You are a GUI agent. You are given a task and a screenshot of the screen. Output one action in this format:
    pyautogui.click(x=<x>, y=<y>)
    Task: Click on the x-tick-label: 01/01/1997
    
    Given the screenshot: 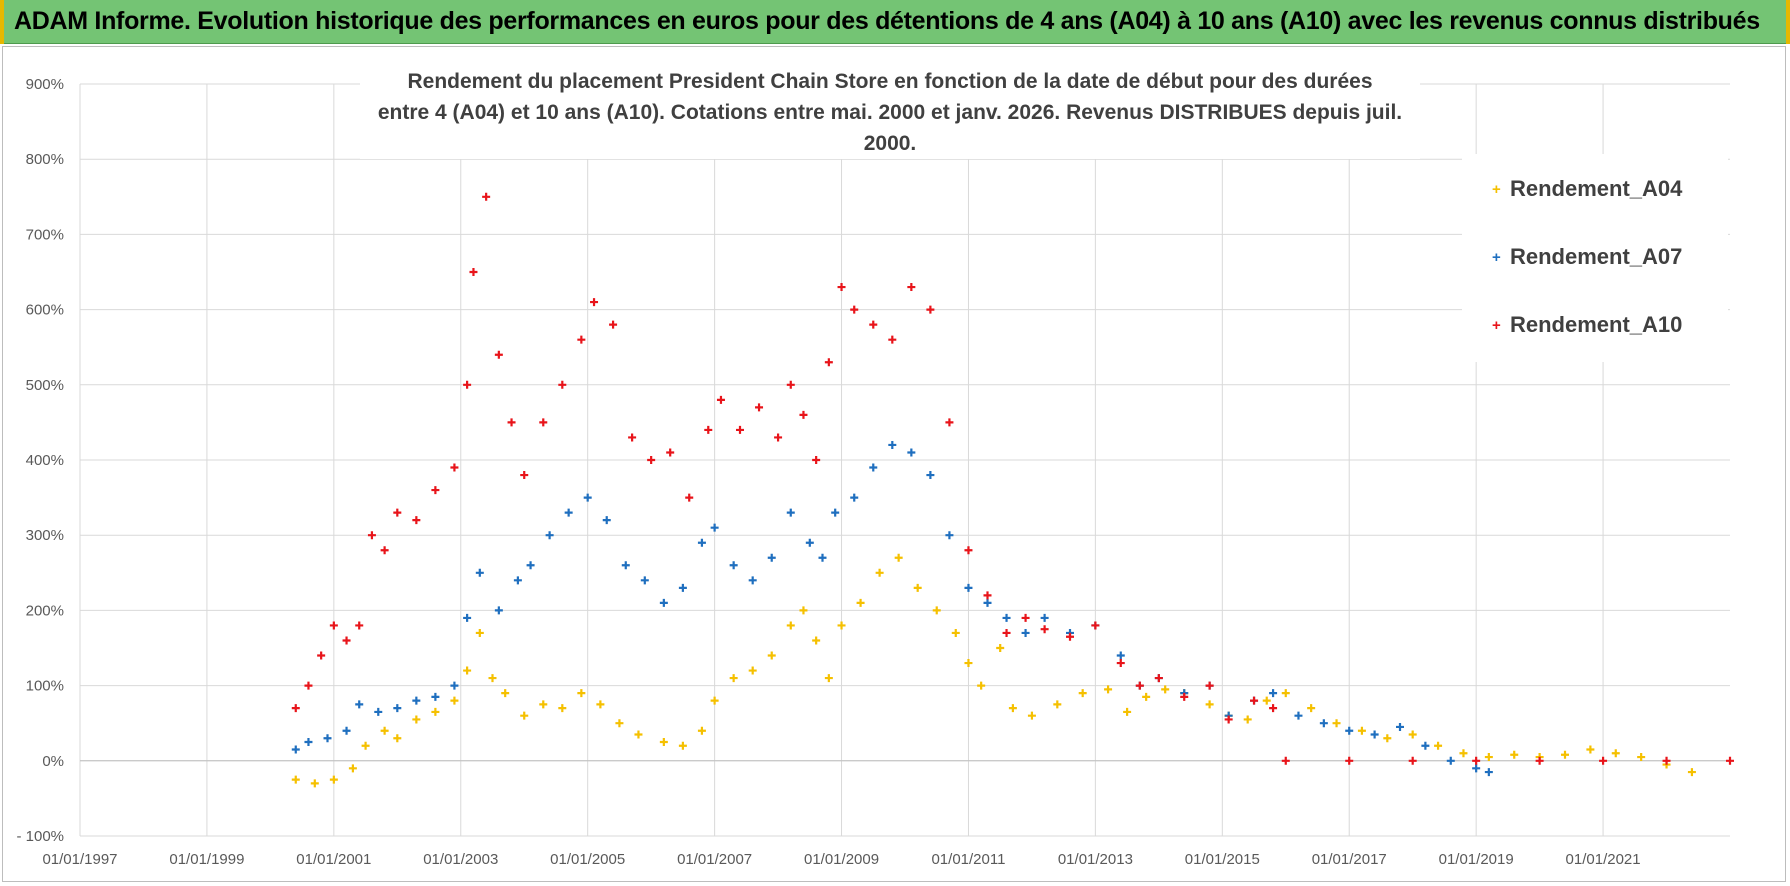 What is the action you would take?
    pyautogui.click(x=79, y=859)
    